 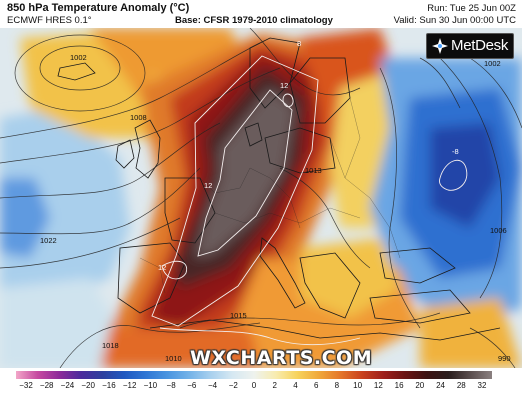 What do you see at coordinates (171, 385) in the screenshot?
I see `colorbar-tick-label: −8` at bounding box center [171, 385].